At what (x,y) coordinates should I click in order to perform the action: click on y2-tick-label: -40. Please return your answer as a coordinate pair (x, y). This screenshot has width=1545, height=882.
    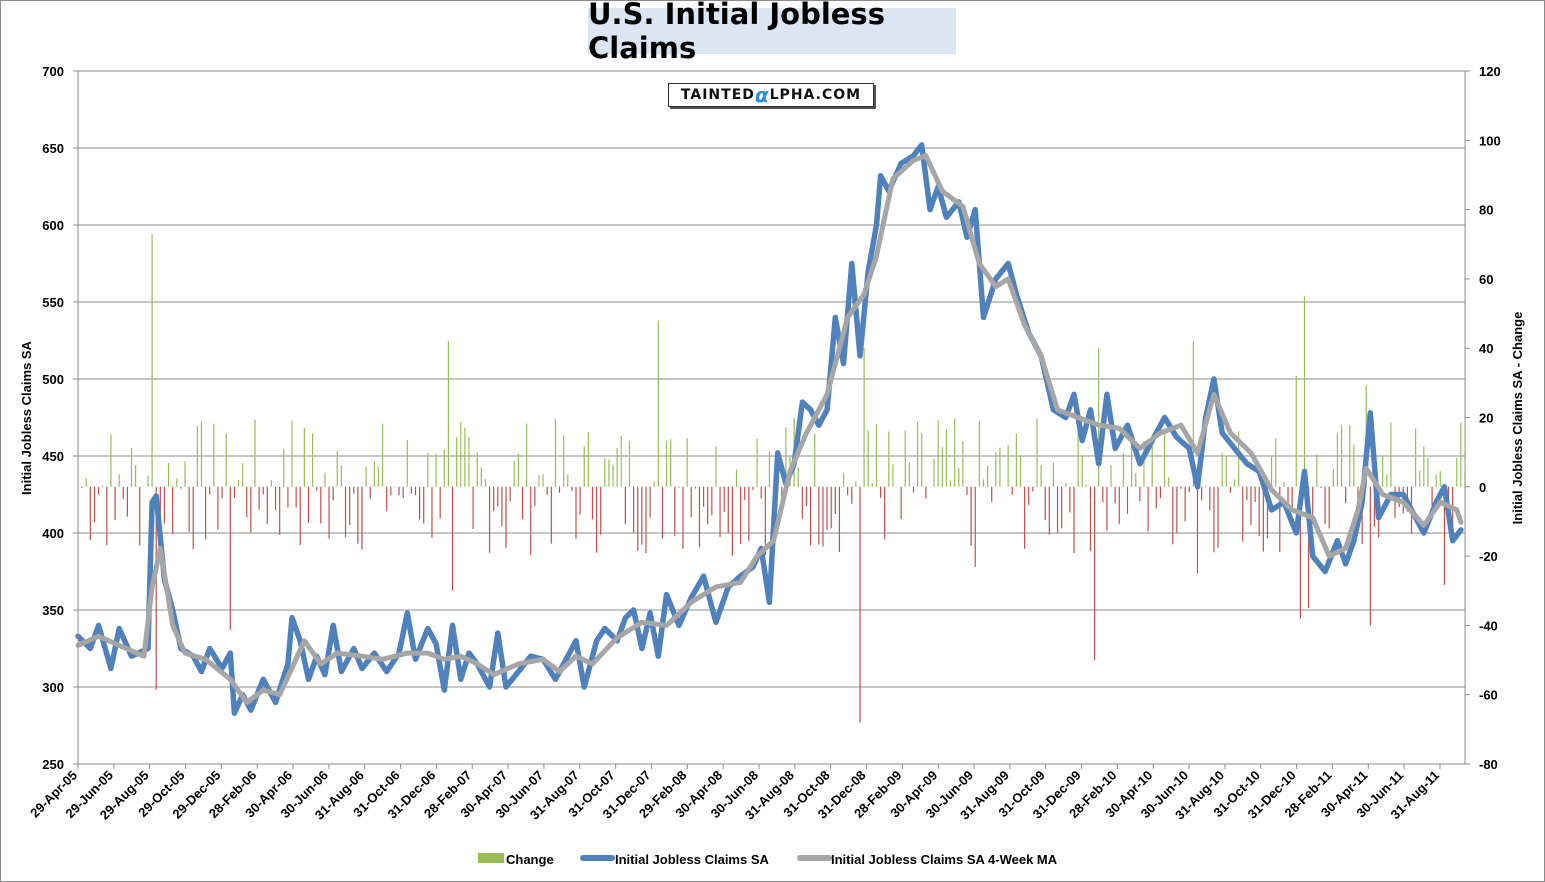
    Looking at the image, I should click on (1488, 625).